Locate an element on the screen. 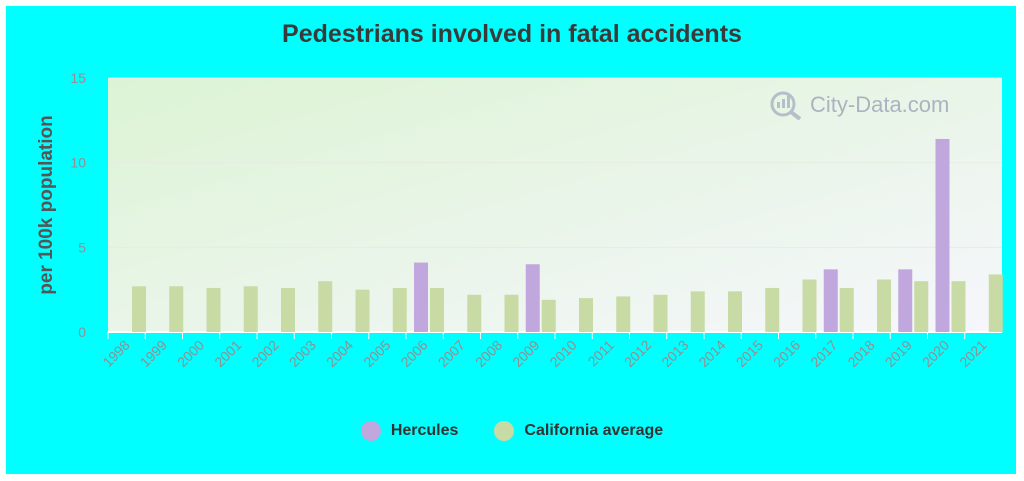 Image resolution: width=1024 pixels, height=481 pixels. city-data-logo-icon is located at coordinates (786, 105).